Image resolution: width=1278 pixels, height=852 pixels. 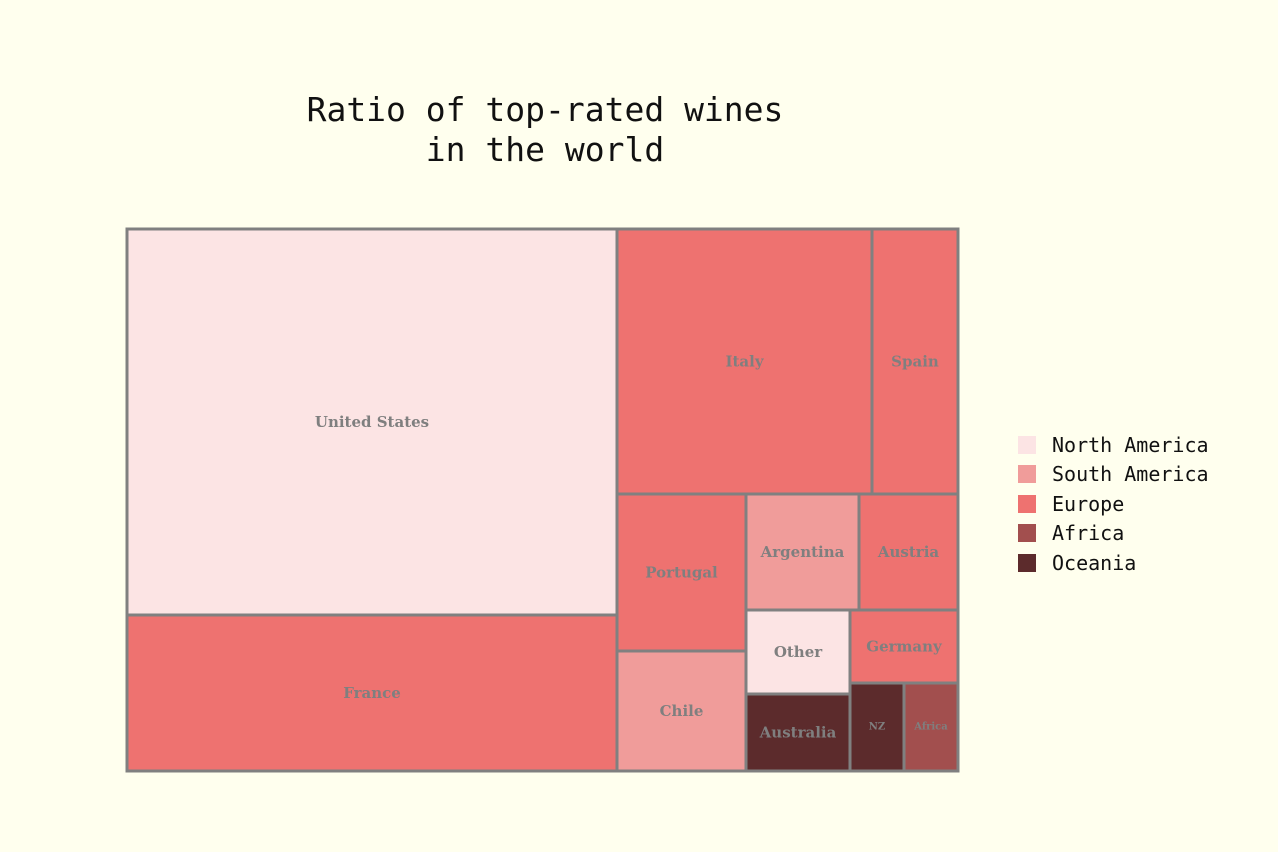 I want to click on chart-title-line-1: Ratio of top-rated wines, so click(x=545, y=109).